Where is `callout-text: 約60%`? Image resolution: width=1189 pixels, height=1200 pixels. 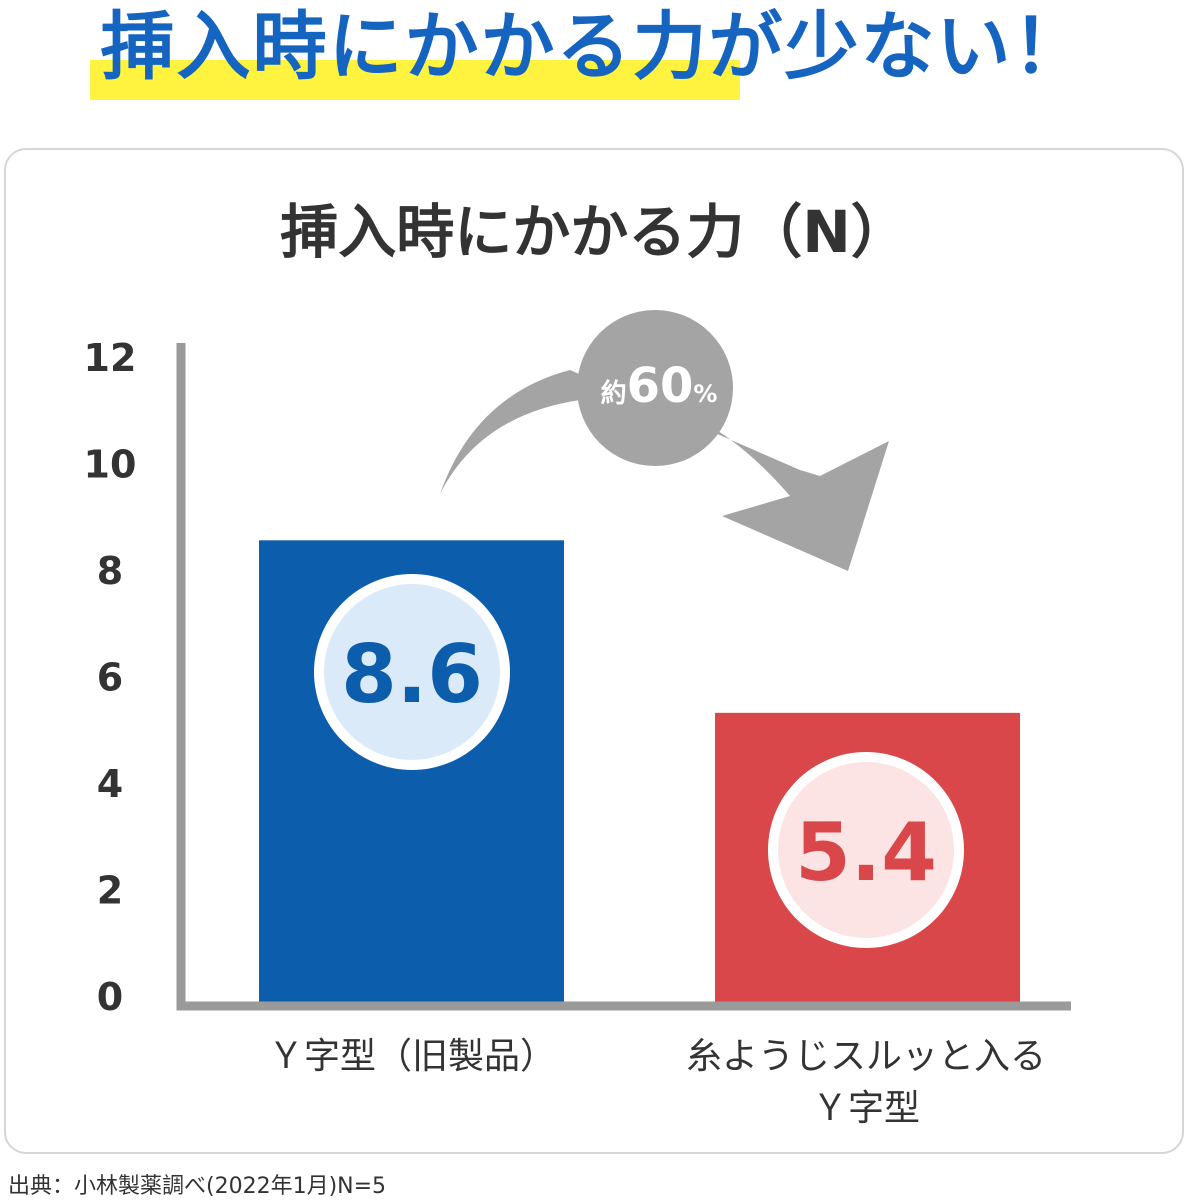
callout-text: 約60% is located at coordinates (659, 386).